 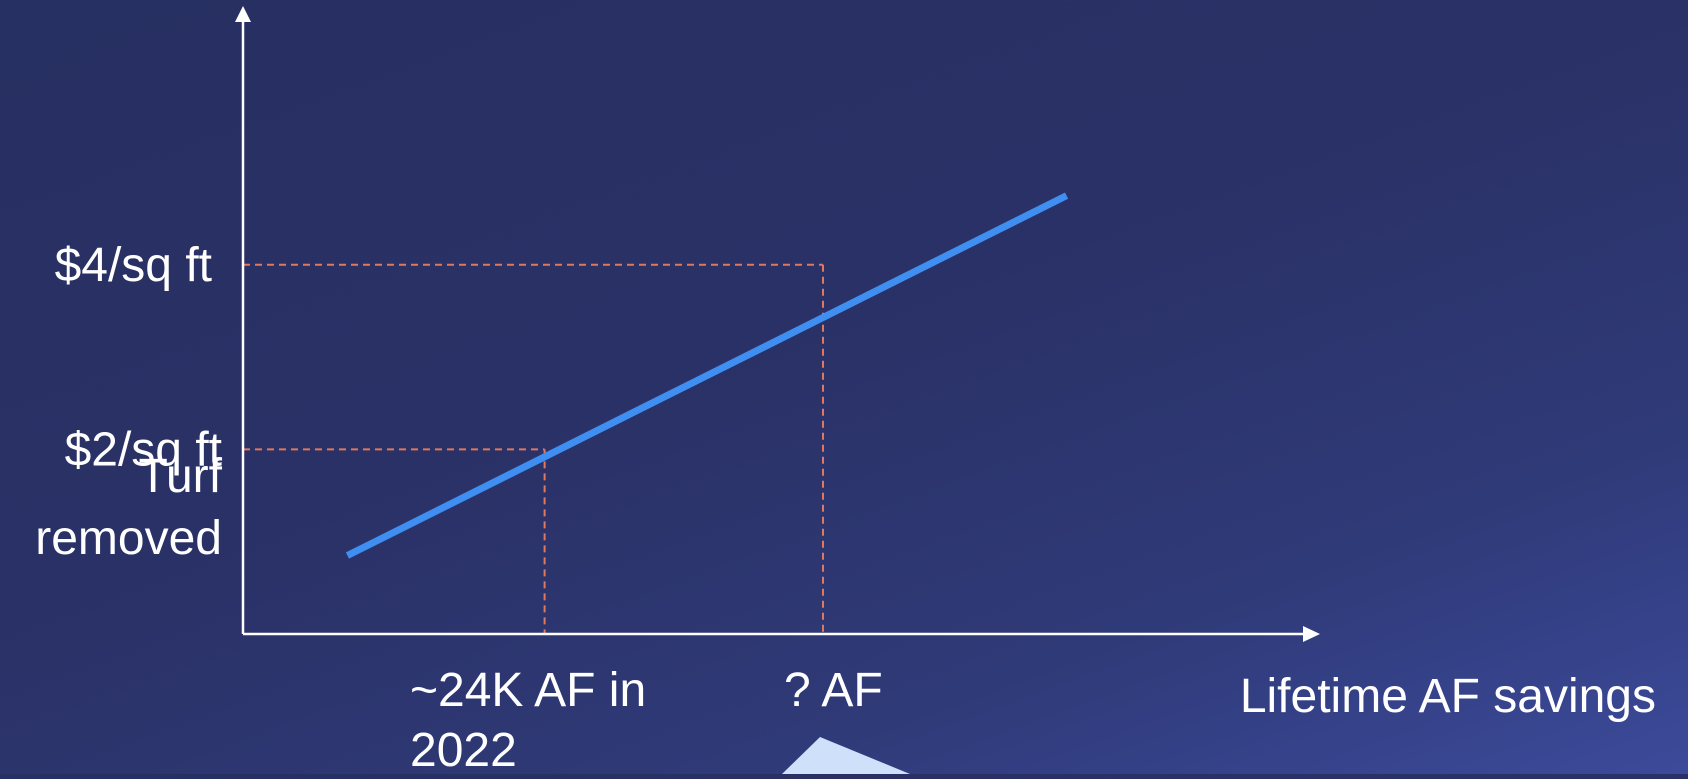 I want to click on x-annotation-24k: ~24K AF in 2022, so click(x=528, y=719).